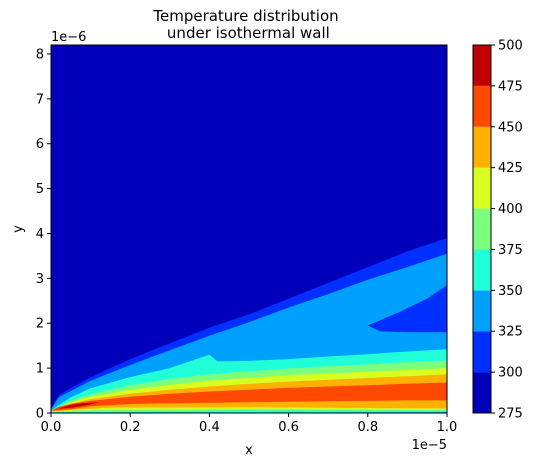 This screenshot has height=459, width=552. I want to click on colorbar-frame, so click(482, 229).